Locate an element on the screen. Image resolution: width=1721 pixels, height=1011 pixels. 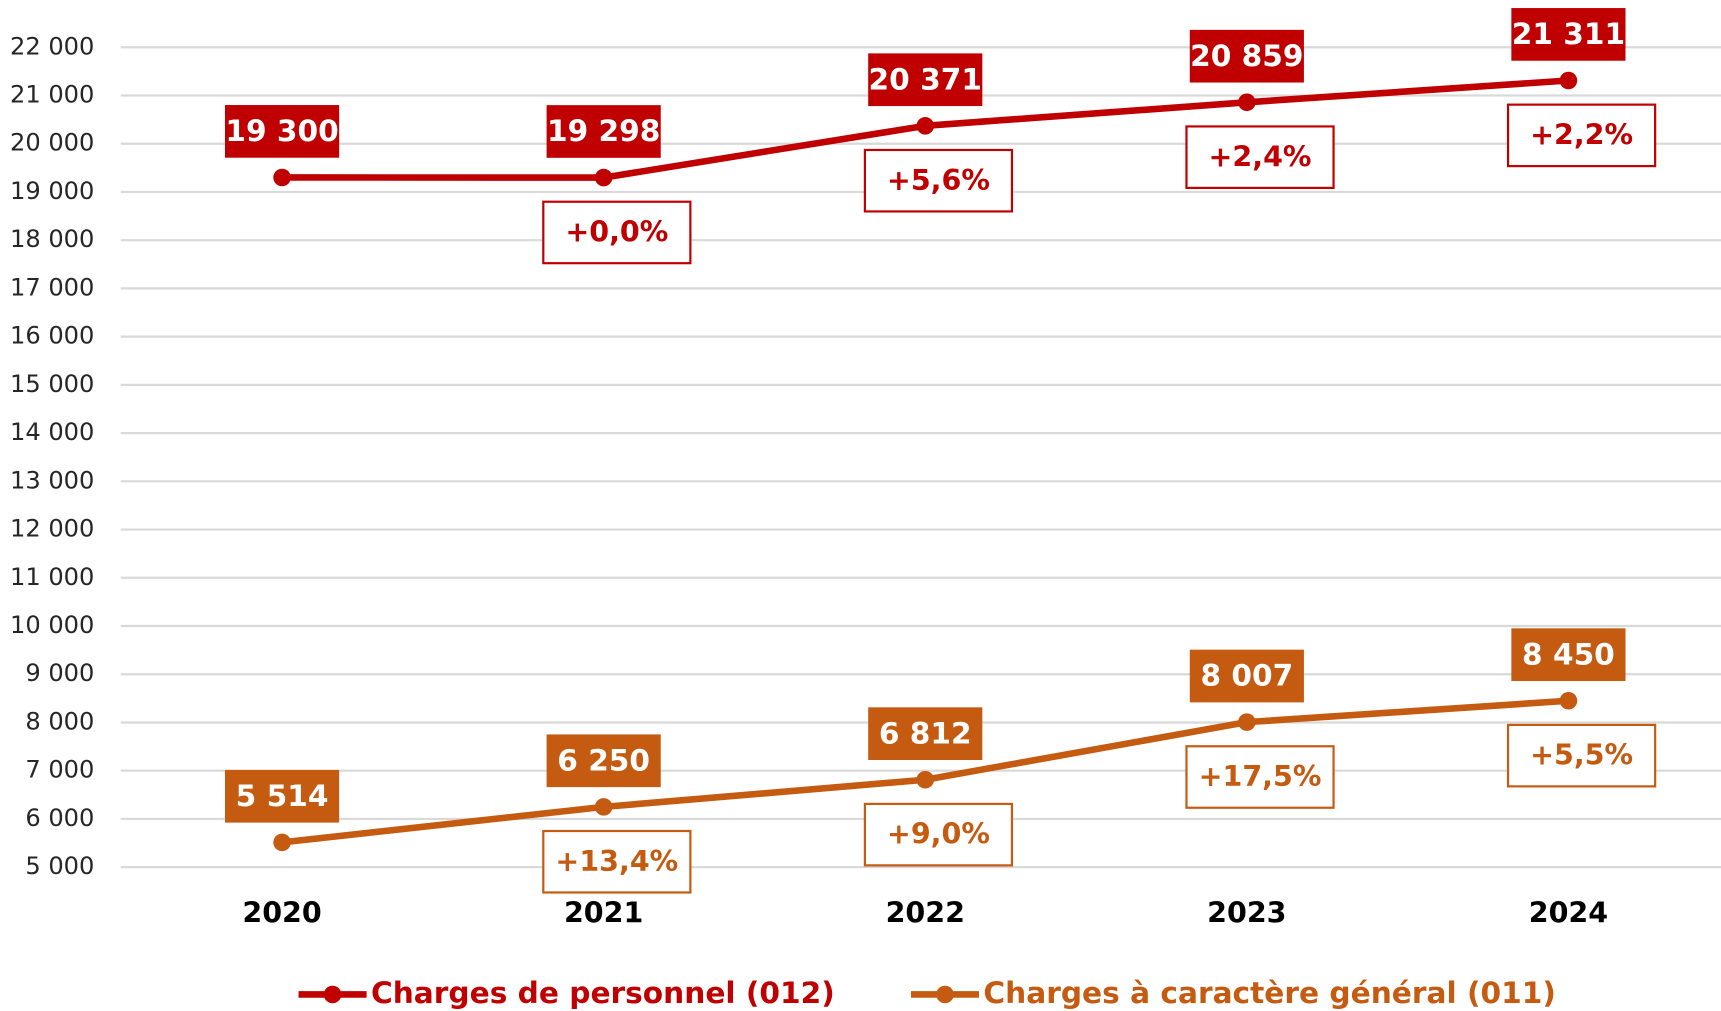
value-label: 19 300 is located at coordinates (281, 130).